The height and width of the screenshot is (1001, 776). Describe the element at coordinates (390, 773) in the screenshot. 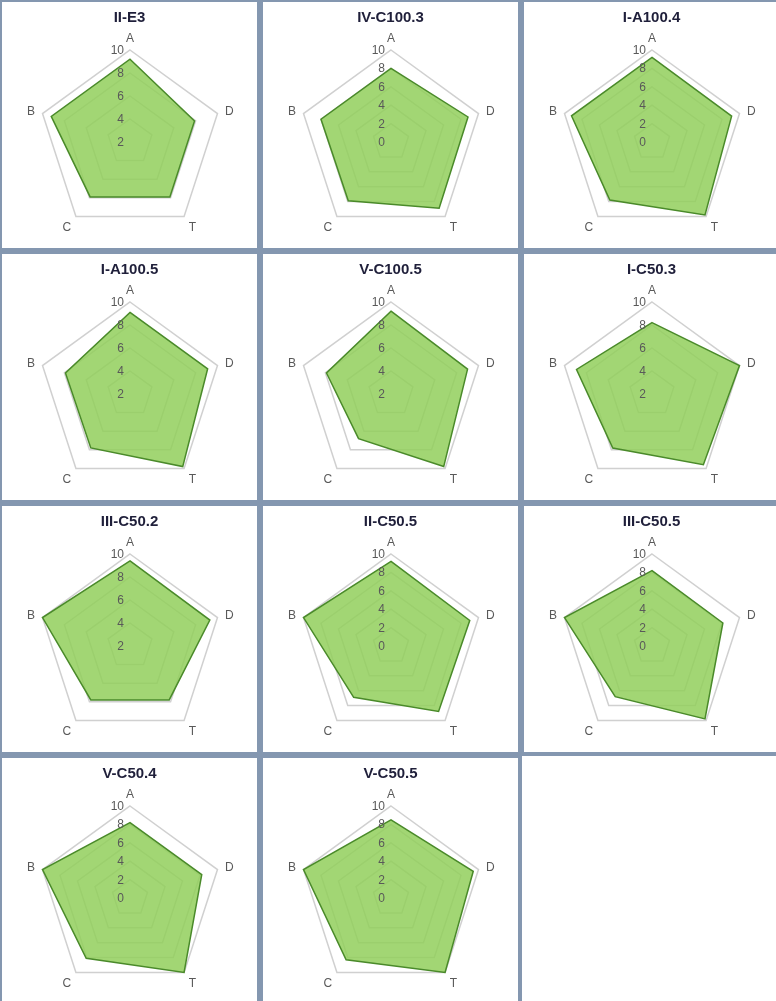

I see `chart-title: V-C50.5` at that location.